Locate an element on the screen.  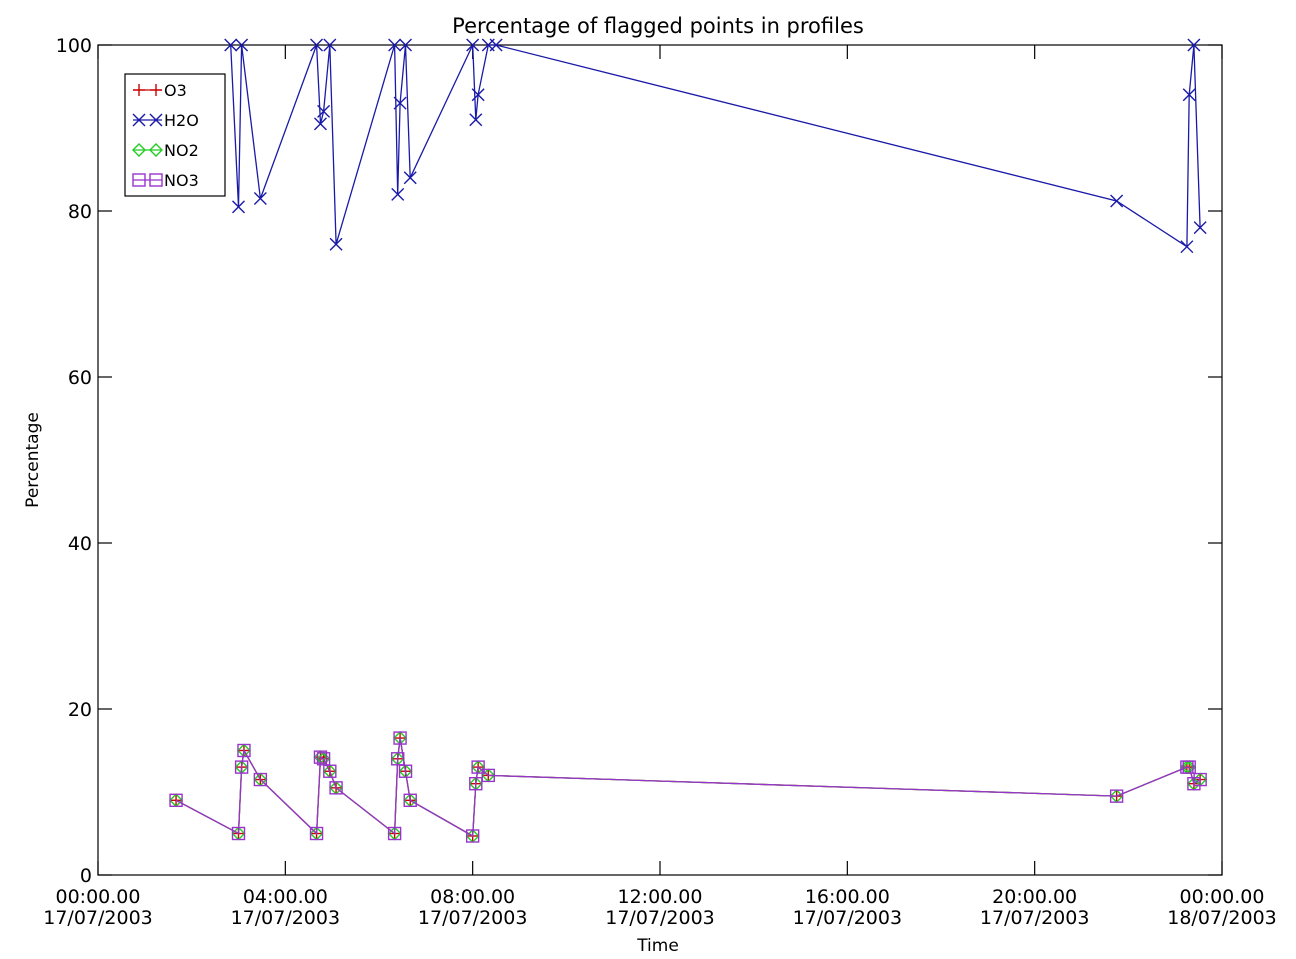
y-tick-label: 80 is located at coordinates (80, 212).